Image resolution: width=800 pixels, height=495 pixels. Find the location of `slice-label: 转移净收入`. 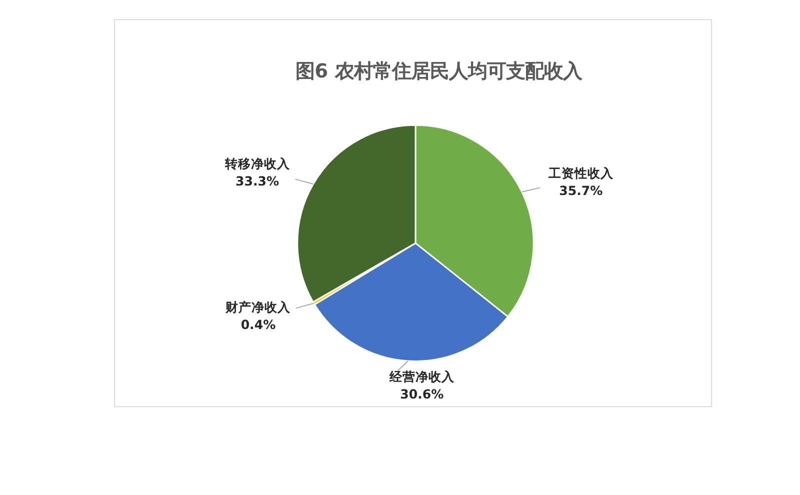

slice-label: 转移净收入 is located at coordinates (257, 164).